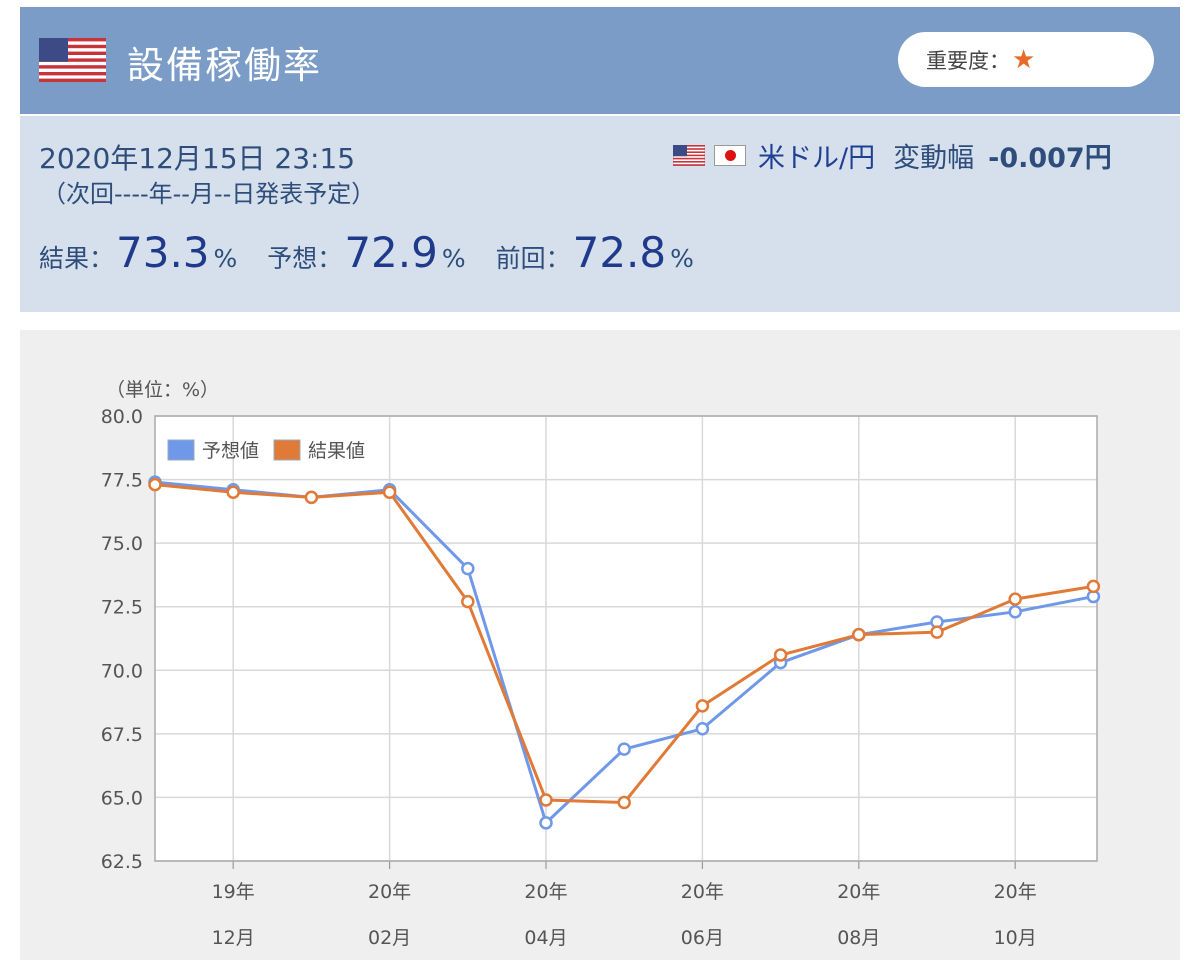 This screenshot has height=960, width=1200. What do you see at coordinates (122, 417) in the screenshot?
I see `y-tick-label: 80.0` at bounding box center [122, 417].